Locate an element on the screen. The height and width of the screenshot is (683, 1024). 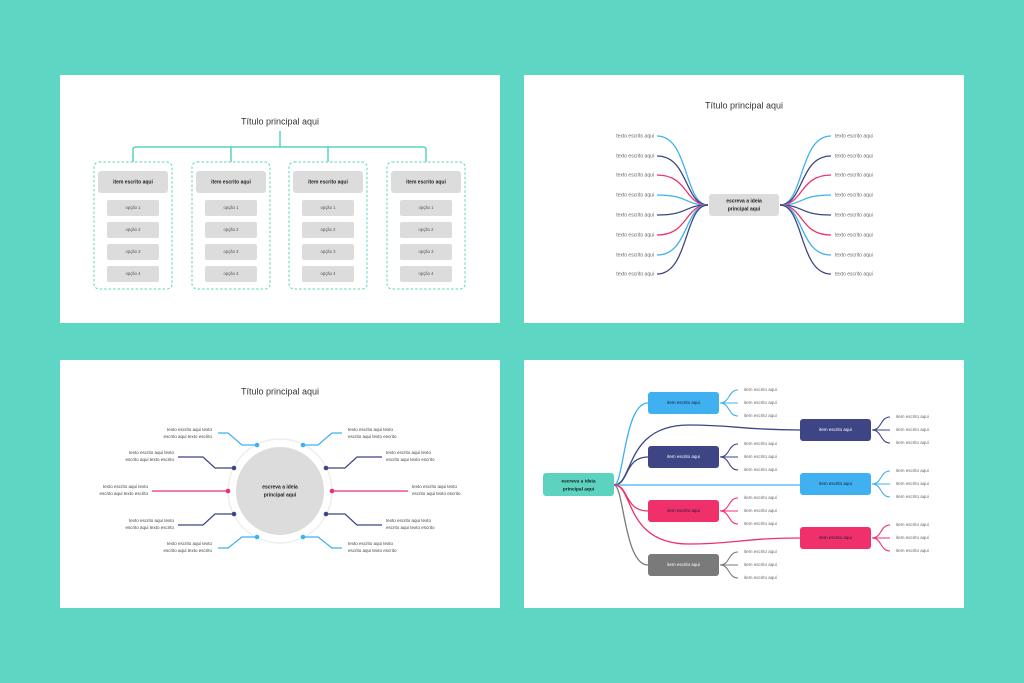
root-node-box is located at coordinates (578, 484).